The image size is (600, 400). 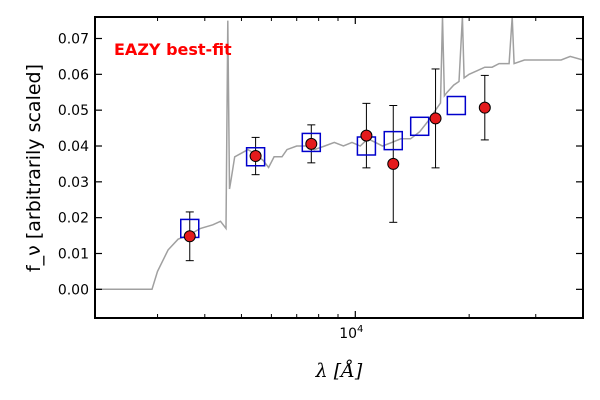 What do you see at coordinates (73, 219) in the screenshot?
I see `y-tick-label: 0.02` at bounding box center [73, 219].